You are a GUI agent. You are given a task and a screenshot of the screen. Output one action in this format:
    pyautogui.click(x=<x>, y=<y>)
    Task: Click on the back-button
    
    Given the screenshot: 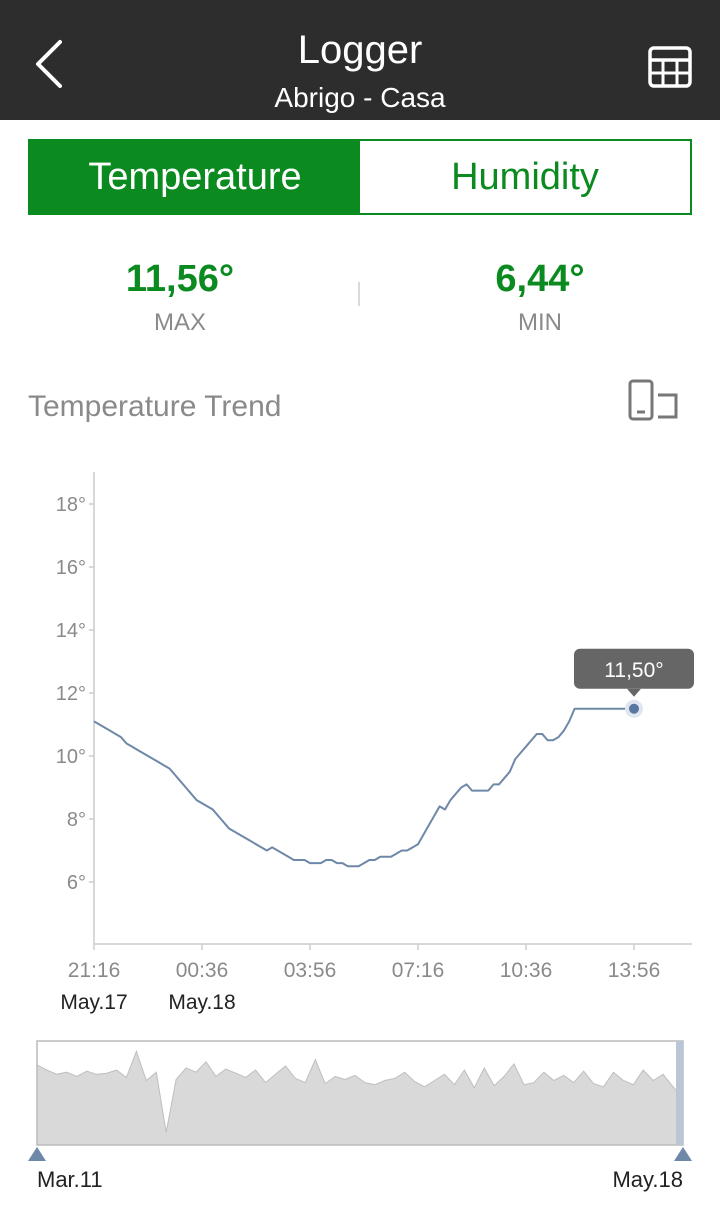 What is the action you would take?
    pyautogui.click(x=50, y=64)
    